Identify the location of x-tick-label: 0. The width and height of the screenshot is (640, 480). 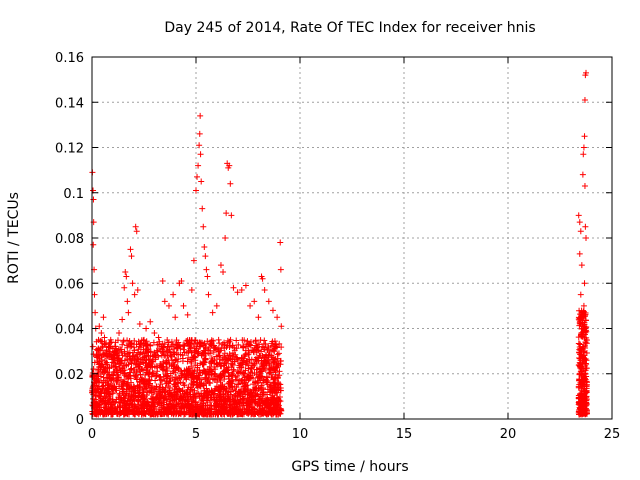
(92, 434).